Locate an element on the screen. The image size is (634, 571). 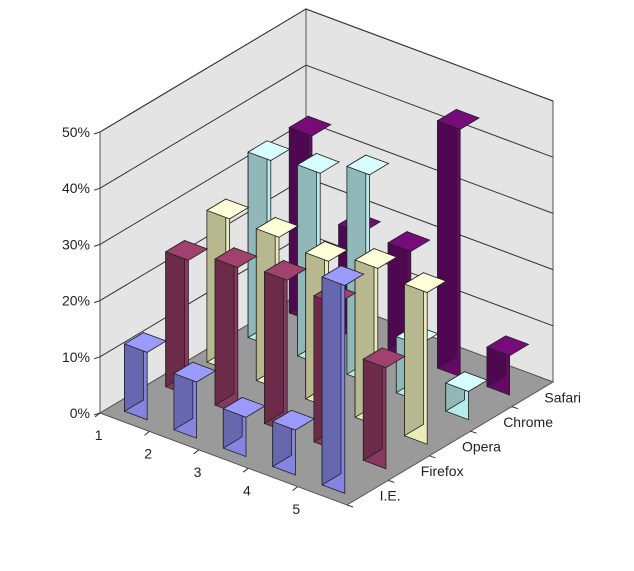
y-tick-label: 0% is located at coordinates (80, 413).